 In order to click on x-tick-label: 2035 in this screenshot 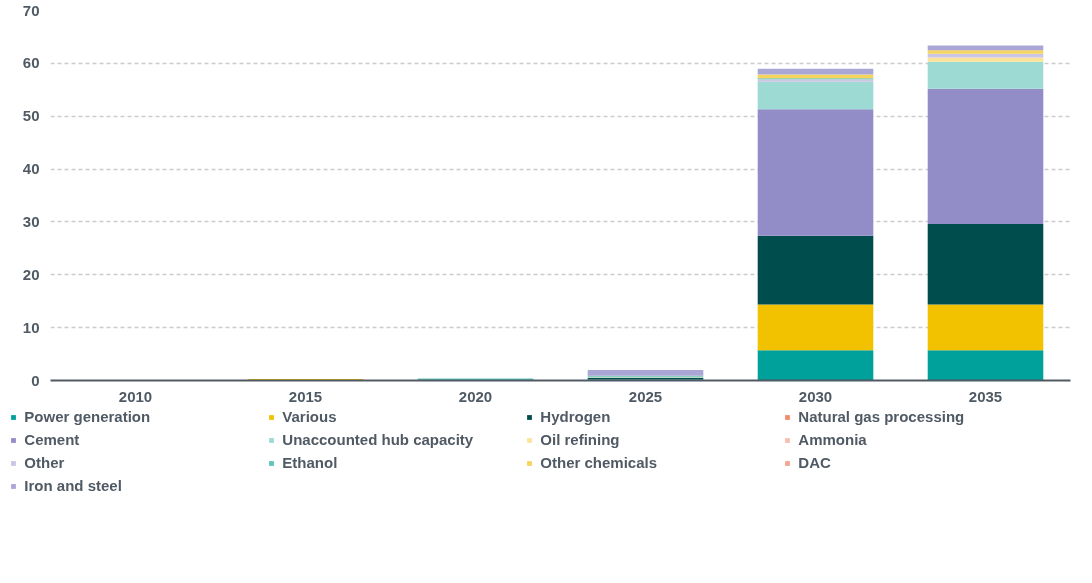, I will do `click(985, 396)`.